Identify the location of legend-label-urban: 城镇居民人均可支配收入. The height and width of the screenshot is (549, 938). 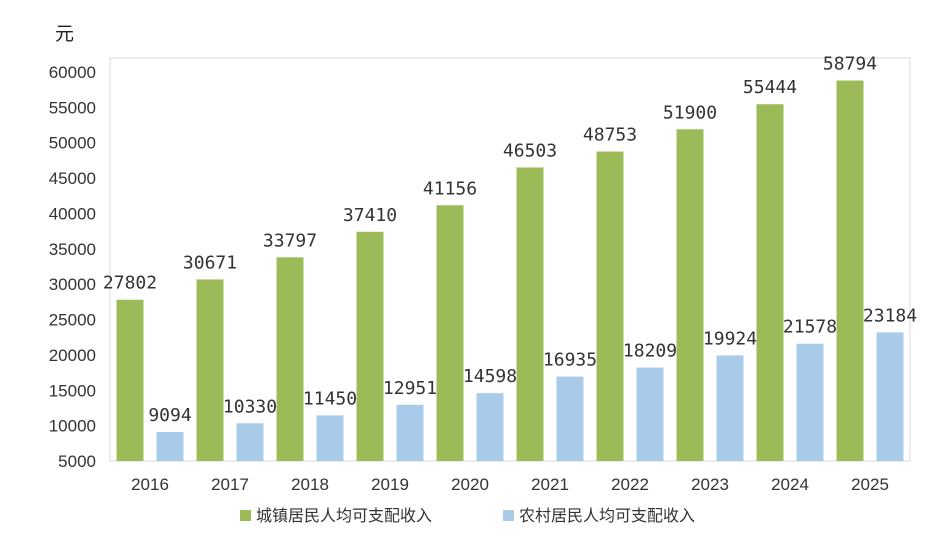
(344, 515).